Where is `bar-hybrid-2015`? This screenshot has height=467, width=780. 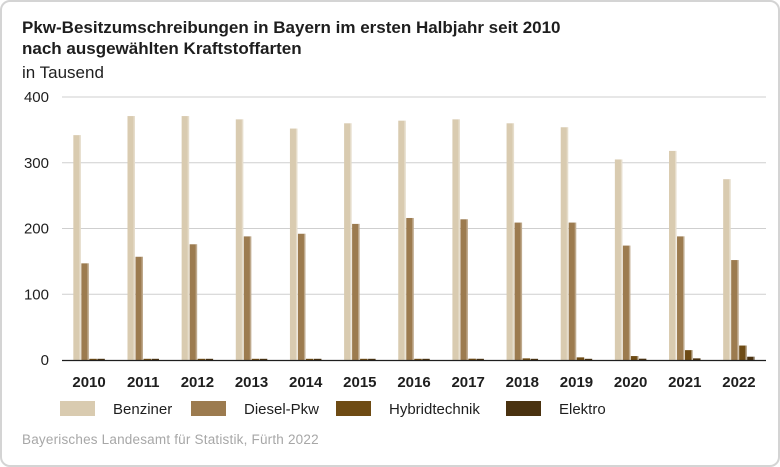 bar-hybrid-2015 is located at coordinates (364, 359).